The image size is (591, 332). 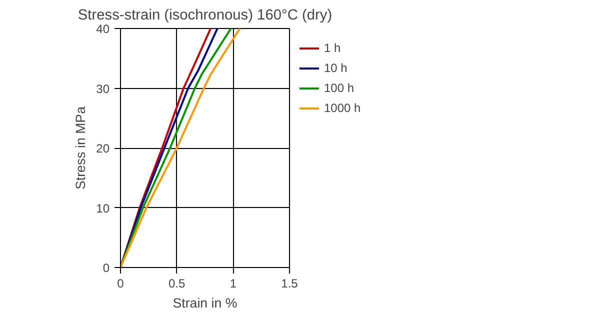 What do you see at coordinates (289, 283) in the screenshot?
I see `x-tick-label: 1.5` at bounding box center [289, 283].